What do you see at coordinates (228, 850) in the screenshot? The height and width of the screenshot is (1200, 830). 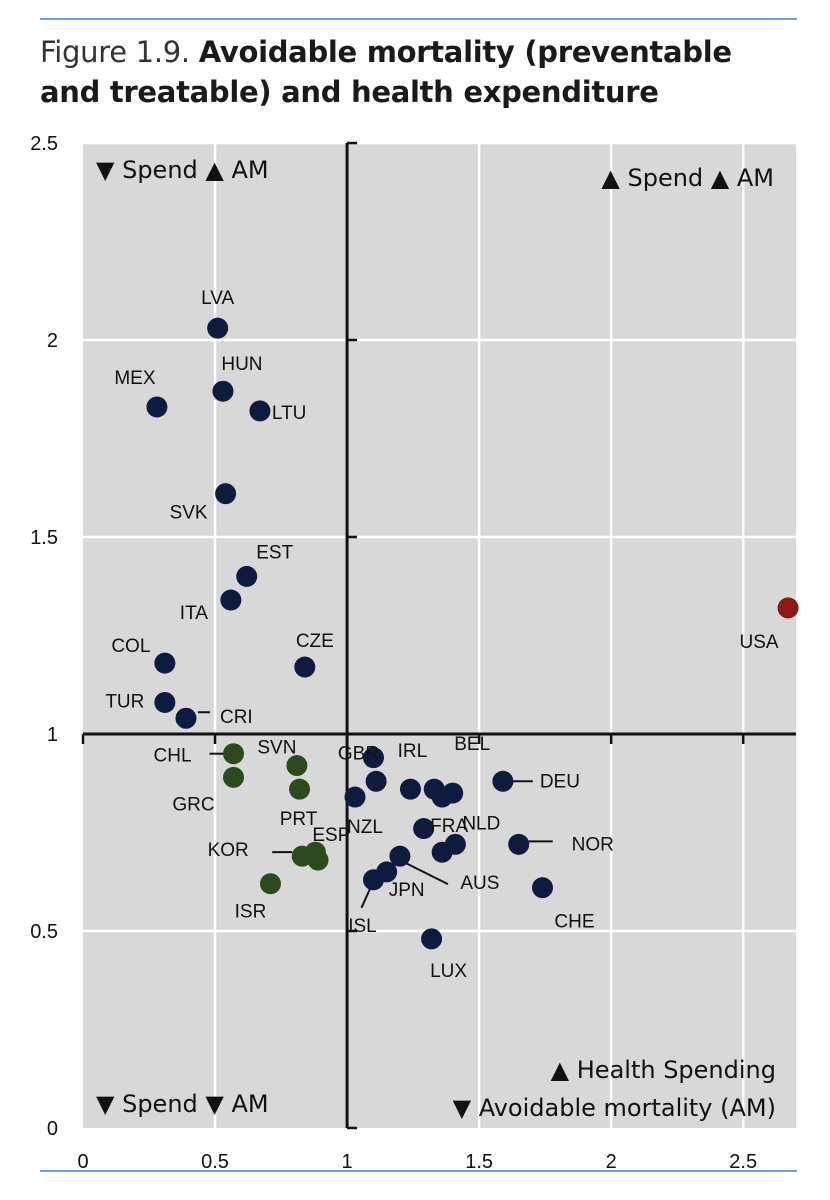 I see `point-label-kor: KOR` at bounding box center [228, 850].